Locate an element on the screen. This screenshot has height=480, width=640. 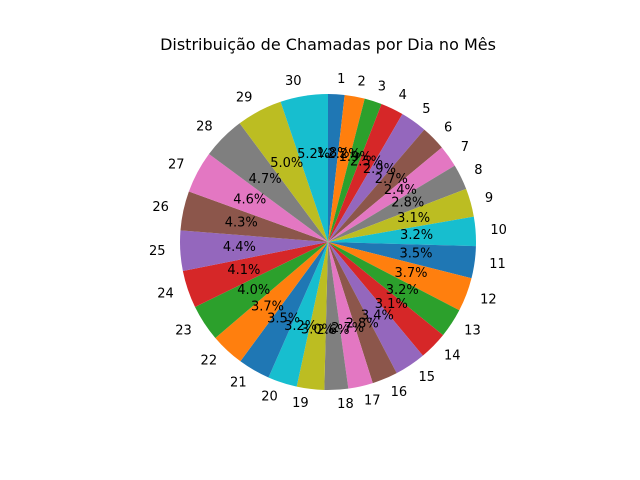
category-label-day-7: 7 is located at coordinates (465, 147).